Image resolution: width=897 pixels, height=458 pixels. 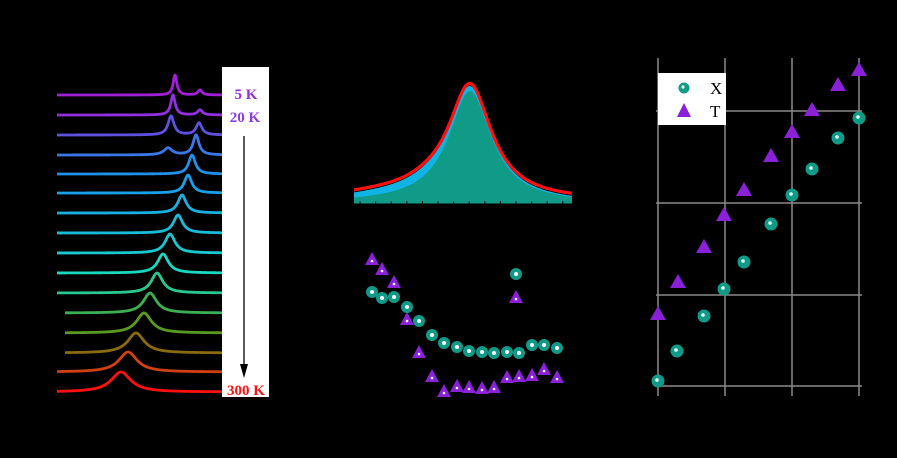 I want to click on legend-triangle-marker-icon, so click(x=684, y=110).